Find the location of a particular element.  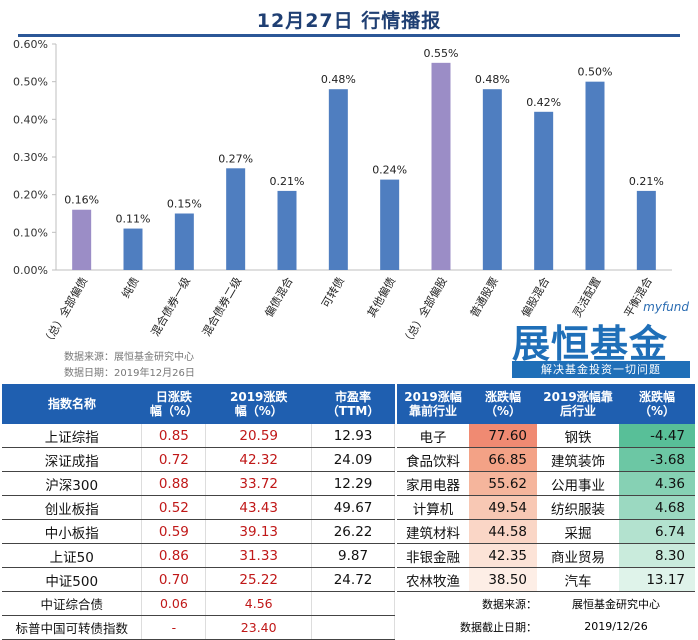

index-name: 标普中国可转债指数 is located at coordinates (72, 627).